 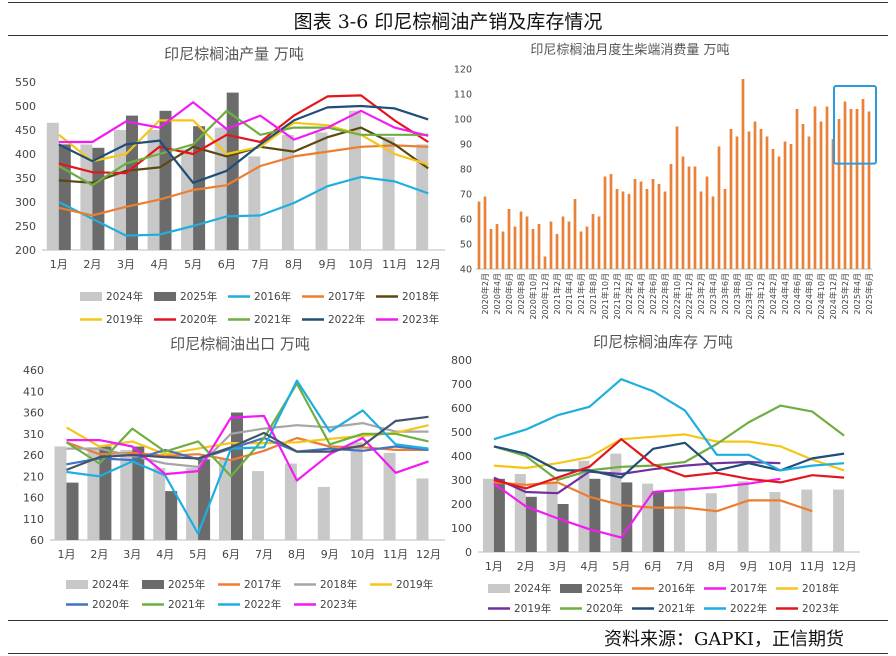 I want to click on biodiesel-xtick-label: 2024年6月, so click(x=797, y=293).